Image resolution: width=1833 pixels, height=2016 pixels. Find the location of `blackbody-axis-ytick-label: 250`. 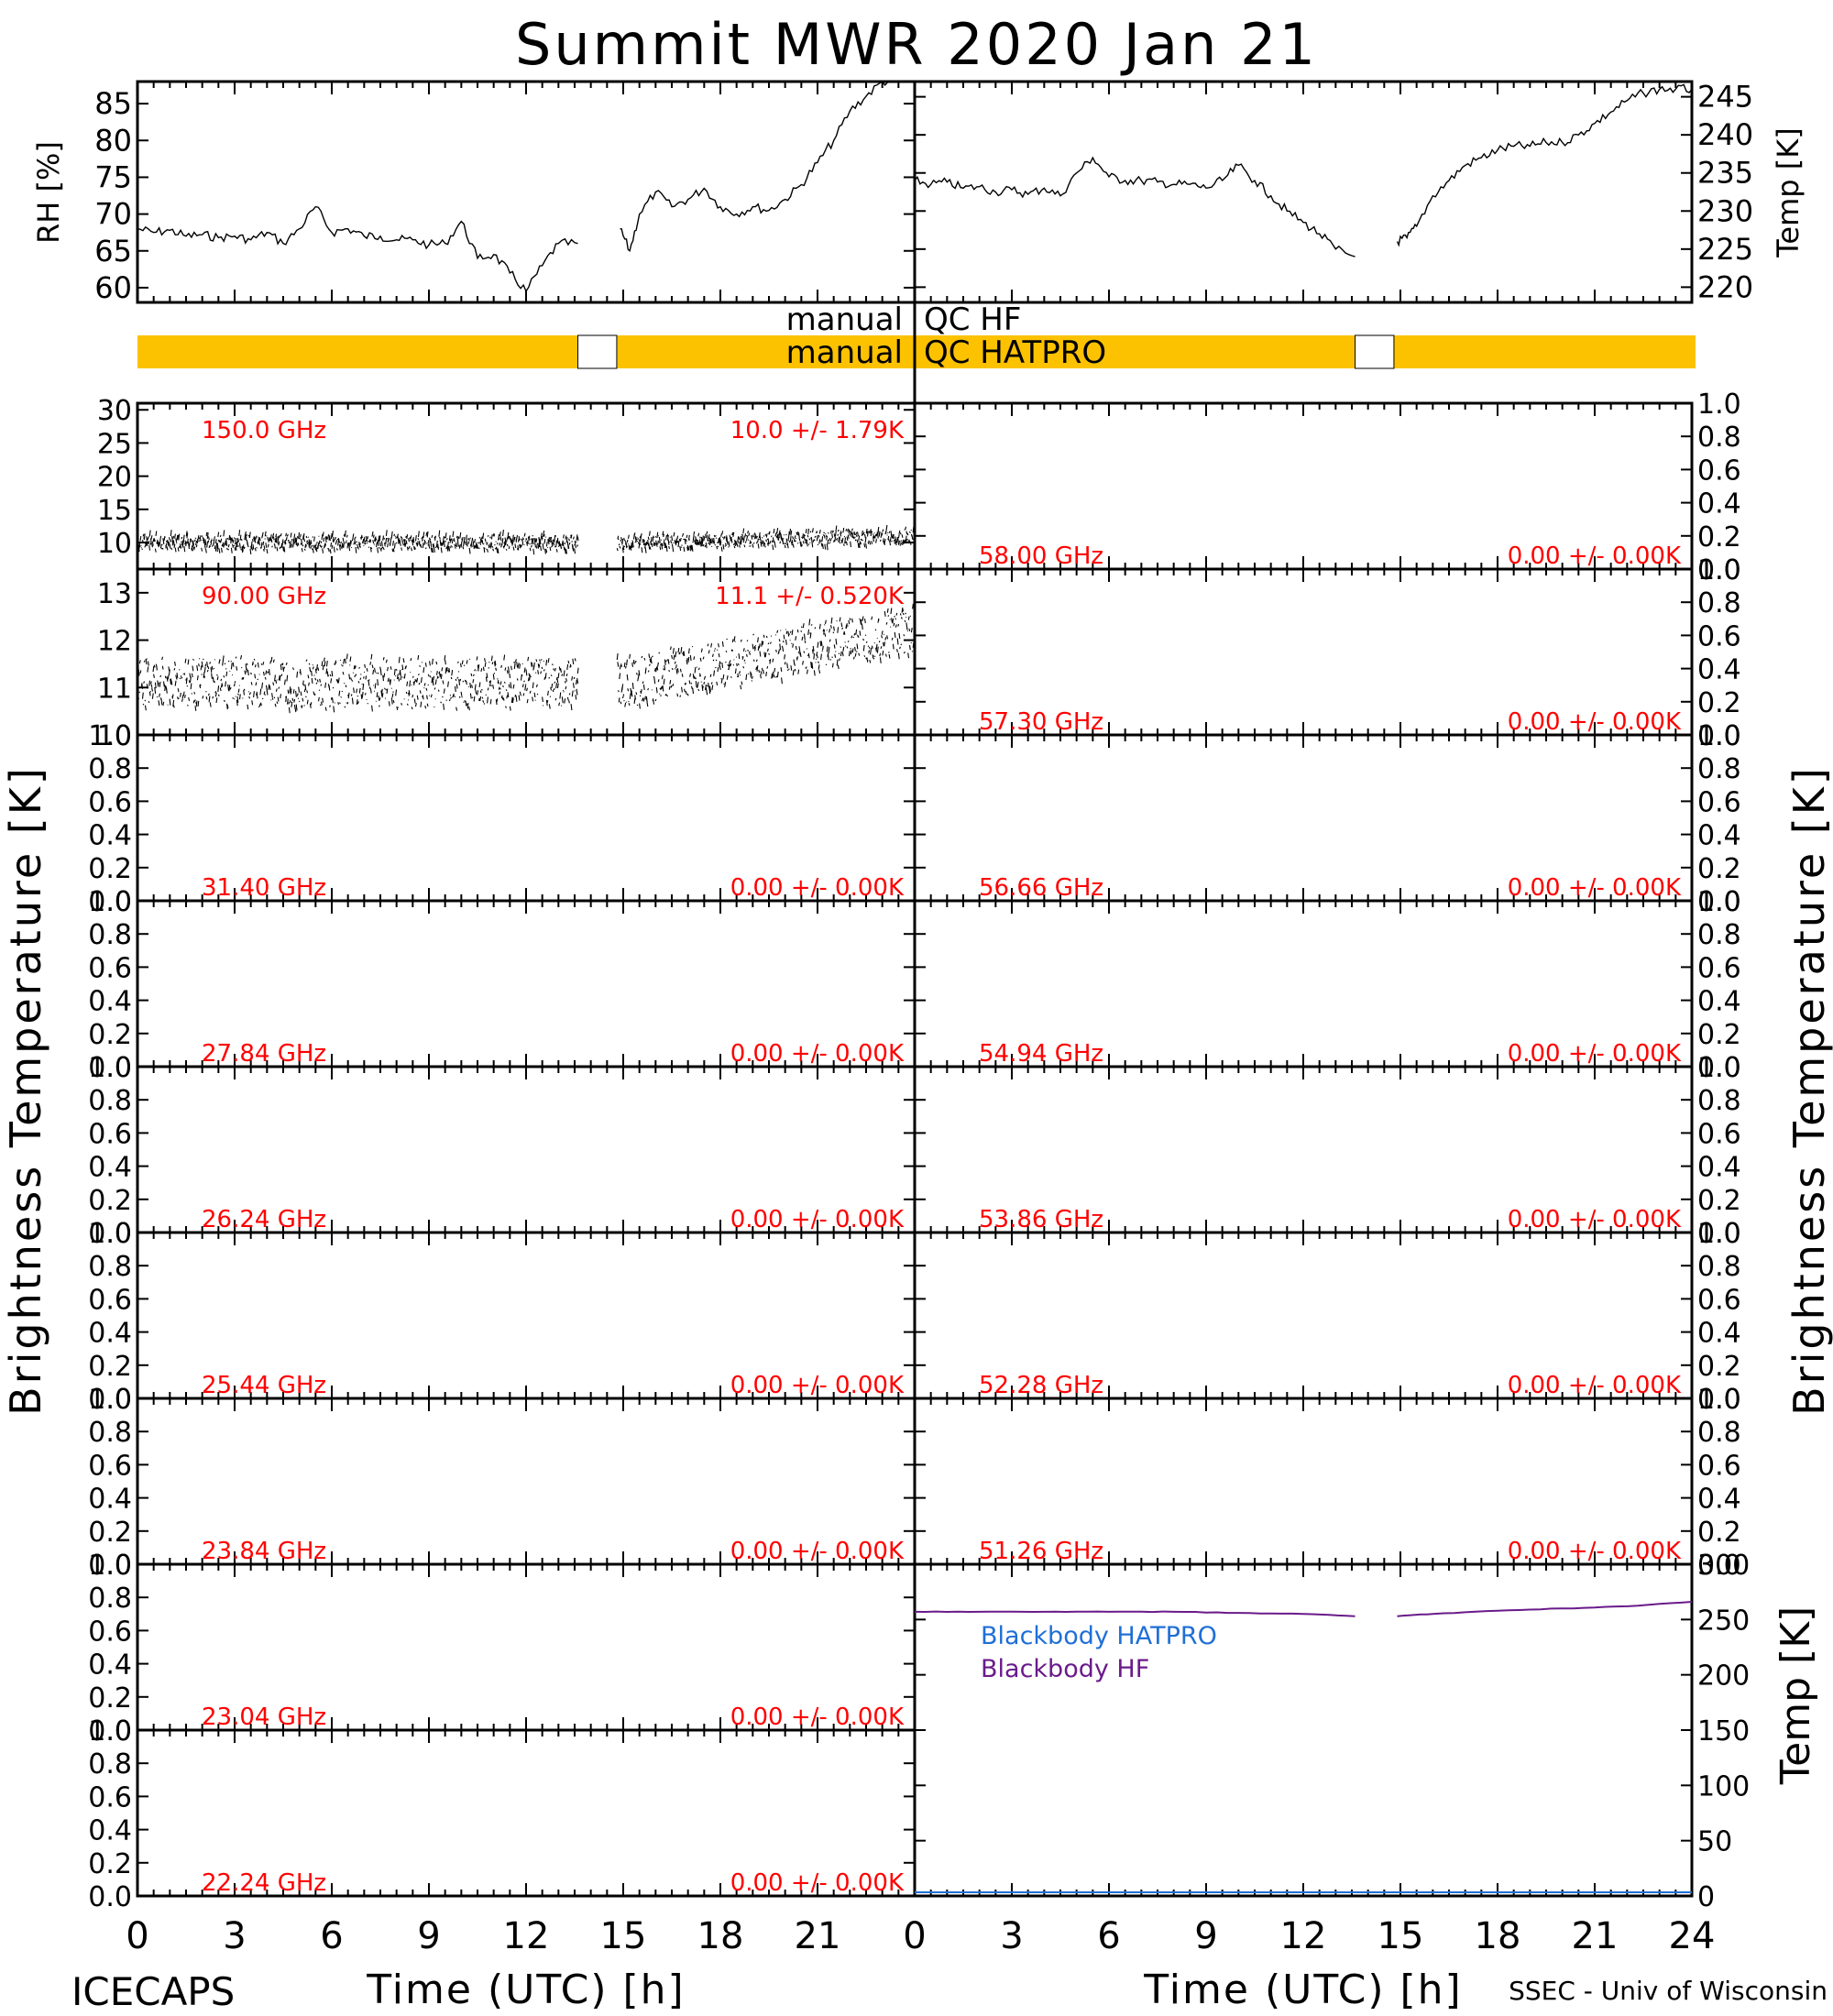

blackbody-axis-ytick-label: 250 is located at coordinates (1723, 1621).